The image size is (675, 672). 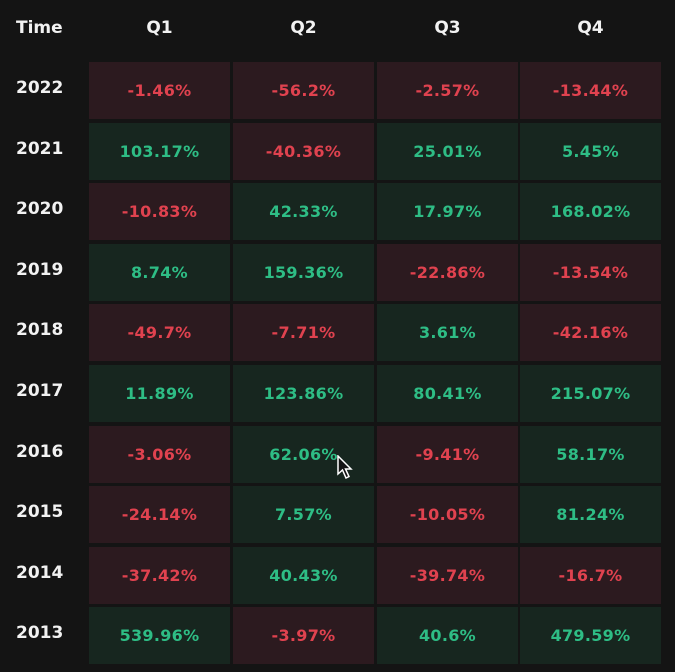 What do you see at coordinates (447, 393) in the screenshot?
I see `return-cell: 80.41%` at bounding box center [447, 393].